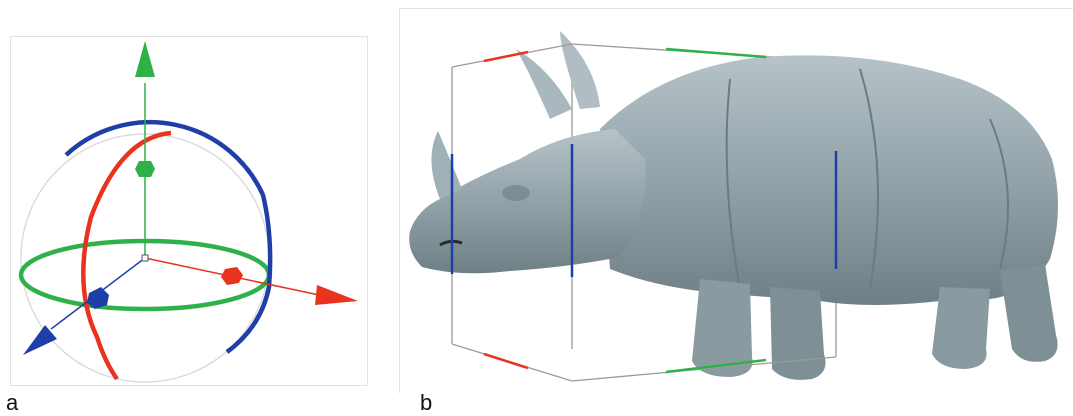  I want to click on pivot-point, so click(145, 258).